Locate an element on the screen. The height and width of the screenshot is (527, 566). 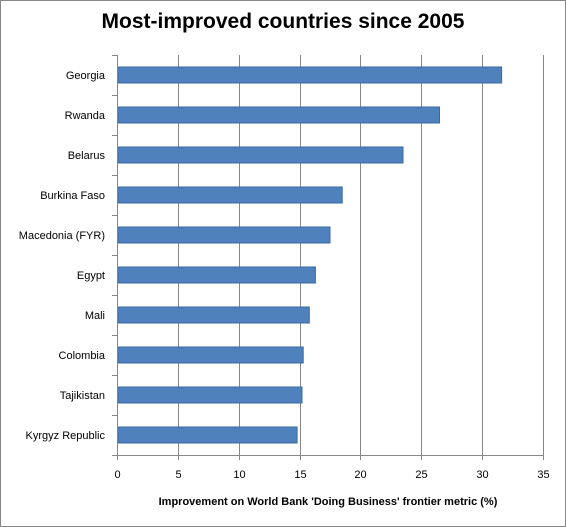
category-label: Egypt is located at coordinates (91, 276).